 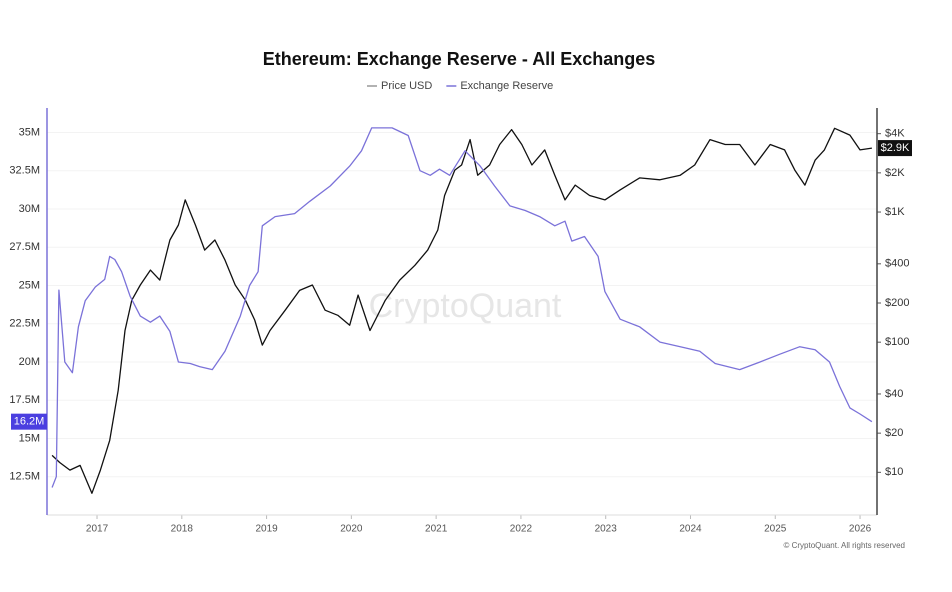 I want to click on y-tick-label: 12.5M, so click(x=24, y=477).